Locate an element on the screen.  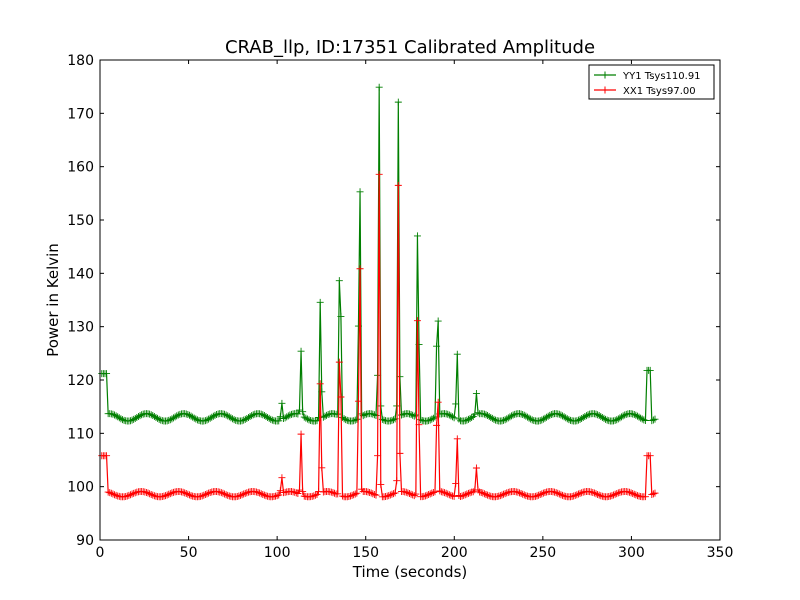
y-tick-label: 110 is located at coordinates (80, 434).